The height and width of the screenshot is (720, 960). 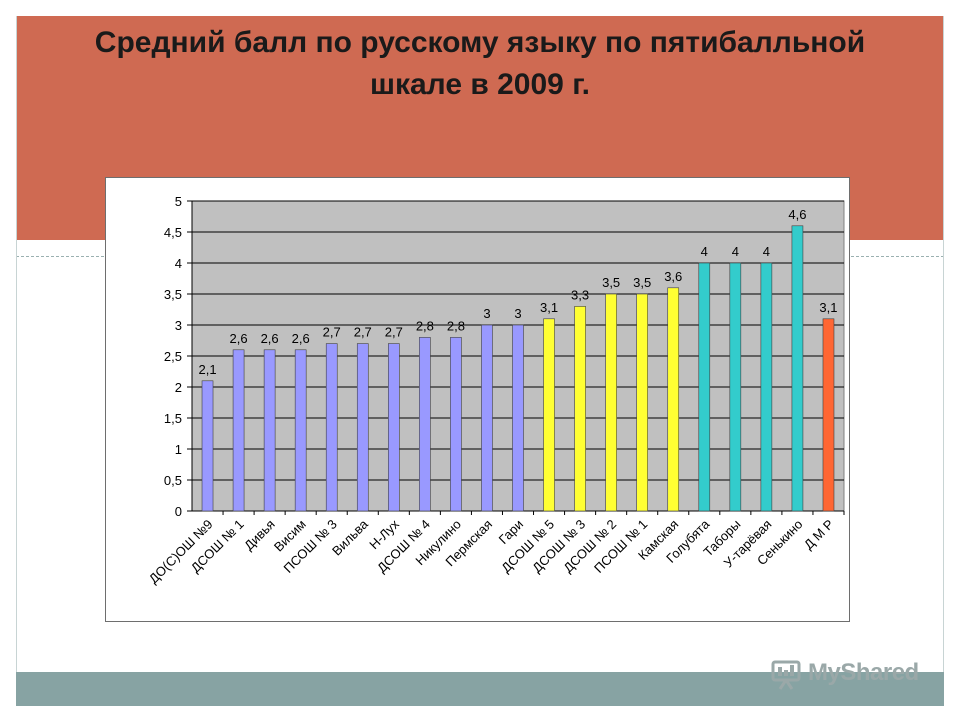 What do you see at coordinates (16, 344) in the screenshot?
I see `slide-frame-left` at bounding box center [16, 344].